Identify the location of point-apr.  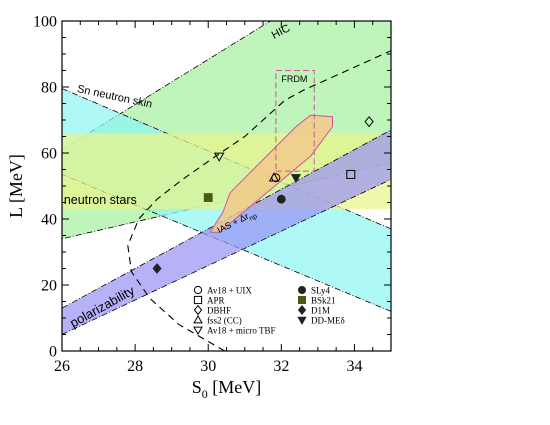
(351, 174).